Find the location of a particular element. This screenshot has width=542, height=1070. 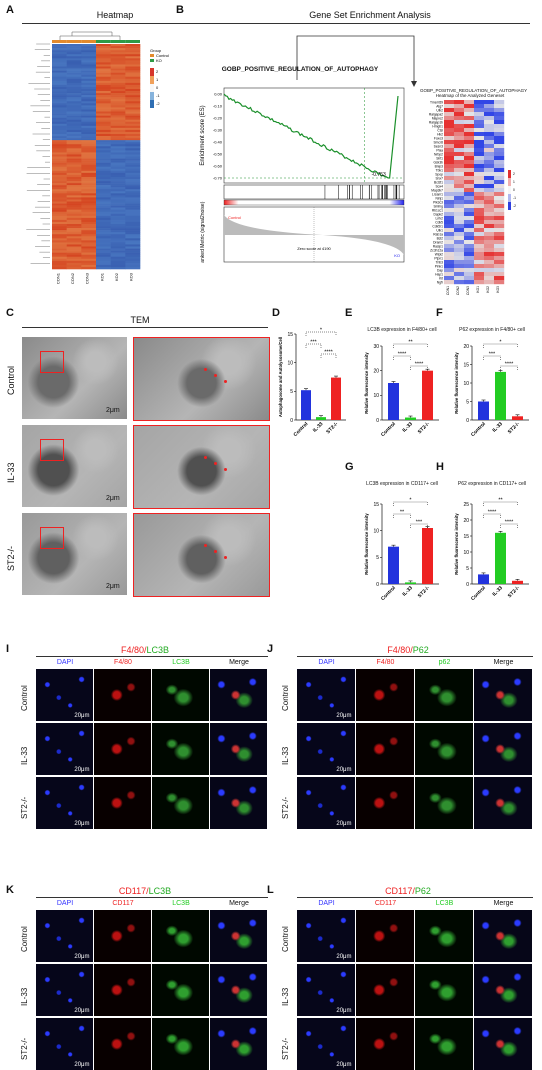

panel-a-rule is located at coordinates (107, 23).